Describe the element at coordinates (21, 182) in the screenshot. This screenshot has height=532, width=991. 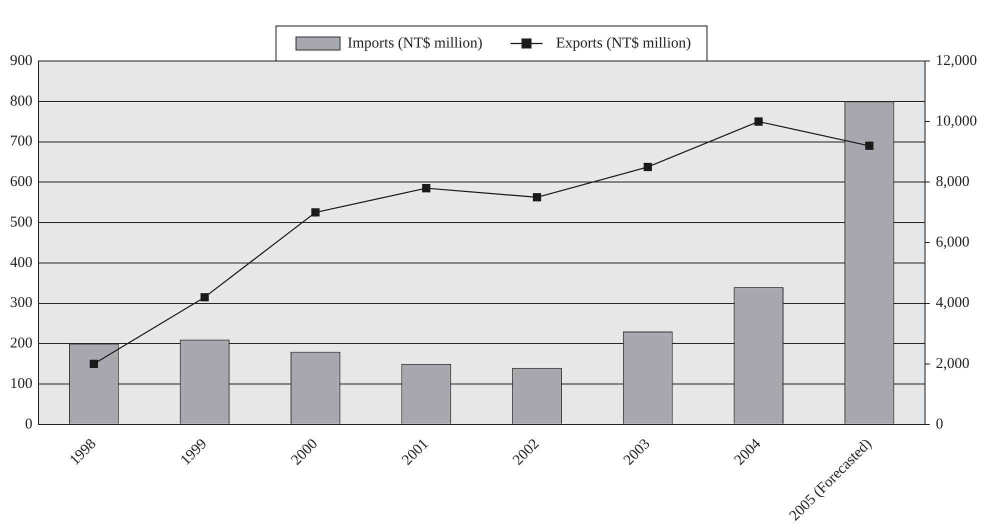
I see `y-tick-label: 600` at that location.